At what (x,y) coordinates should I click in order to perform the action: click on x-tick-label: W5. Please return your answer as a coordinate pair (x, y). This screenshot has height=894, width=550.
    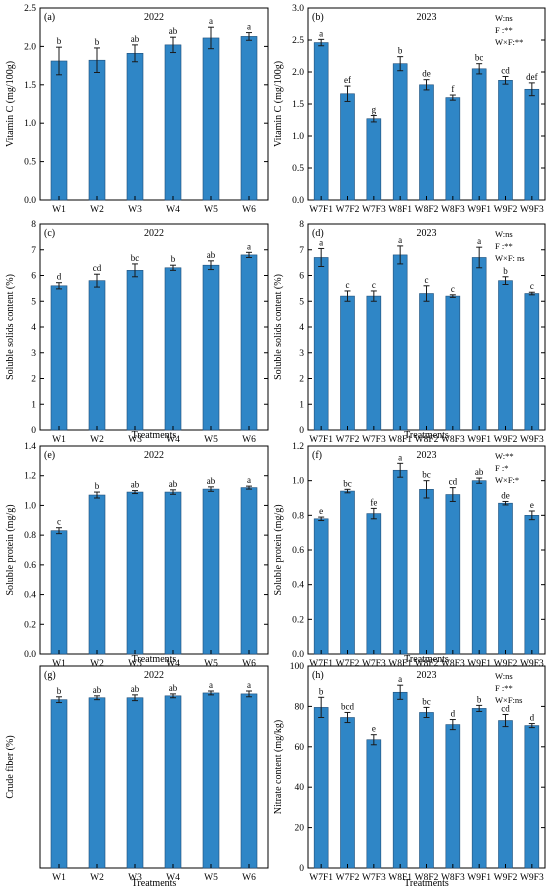
    Looking at the image, I should click on (211, 210).